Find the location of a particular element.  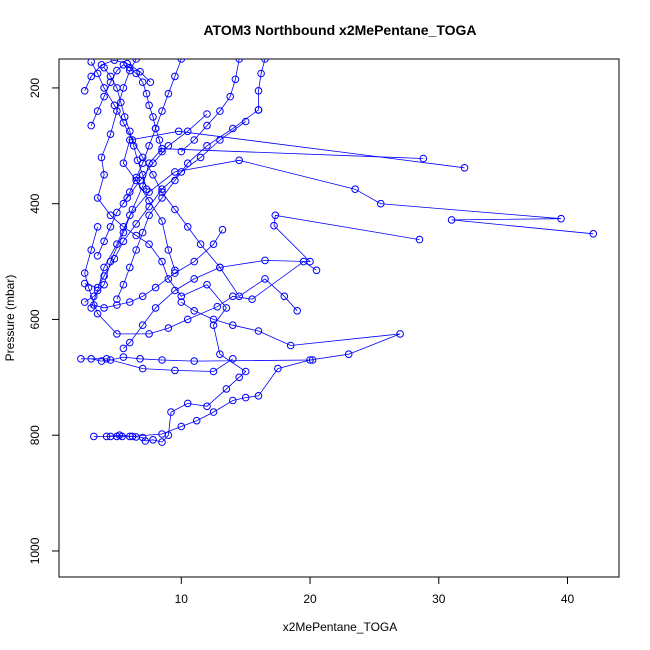

y-tick-label: 600 is located at coordinates (35, 319).